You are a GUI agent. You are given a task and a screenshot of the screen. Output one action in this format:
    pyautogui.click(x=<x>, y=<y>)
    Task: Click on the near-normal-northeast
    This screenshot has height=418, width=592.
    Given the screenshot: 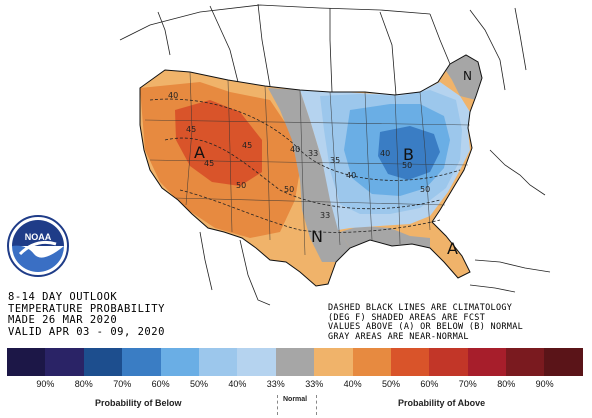 What is the action you would take?
    pyautogui.click(x=461, y=77)
    